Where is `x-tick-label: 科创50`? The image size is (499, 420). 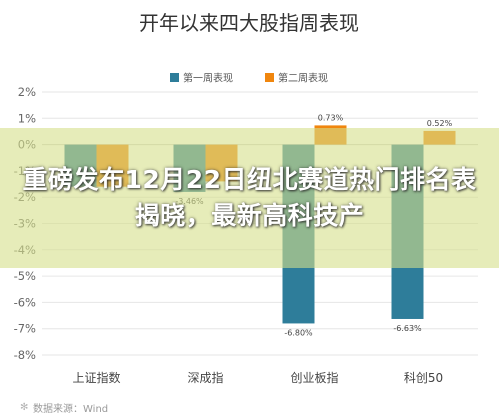 x-tick-label: 科创50 is located at coordinates (423, 378).